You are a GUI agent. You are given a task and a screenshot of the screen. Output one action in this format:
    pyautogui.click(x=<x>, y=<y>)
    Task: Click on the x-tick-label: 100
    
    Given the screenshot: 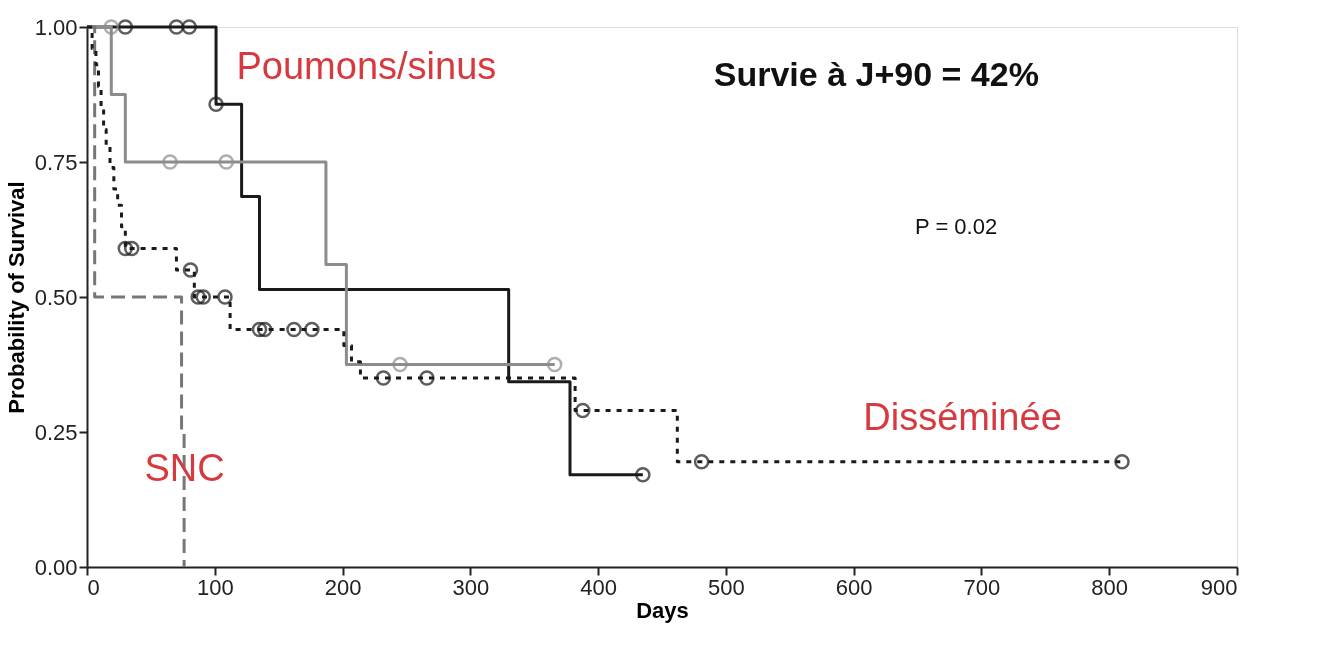 What is the action you would take?
    pyautogui.click(x=215, y=587)
    